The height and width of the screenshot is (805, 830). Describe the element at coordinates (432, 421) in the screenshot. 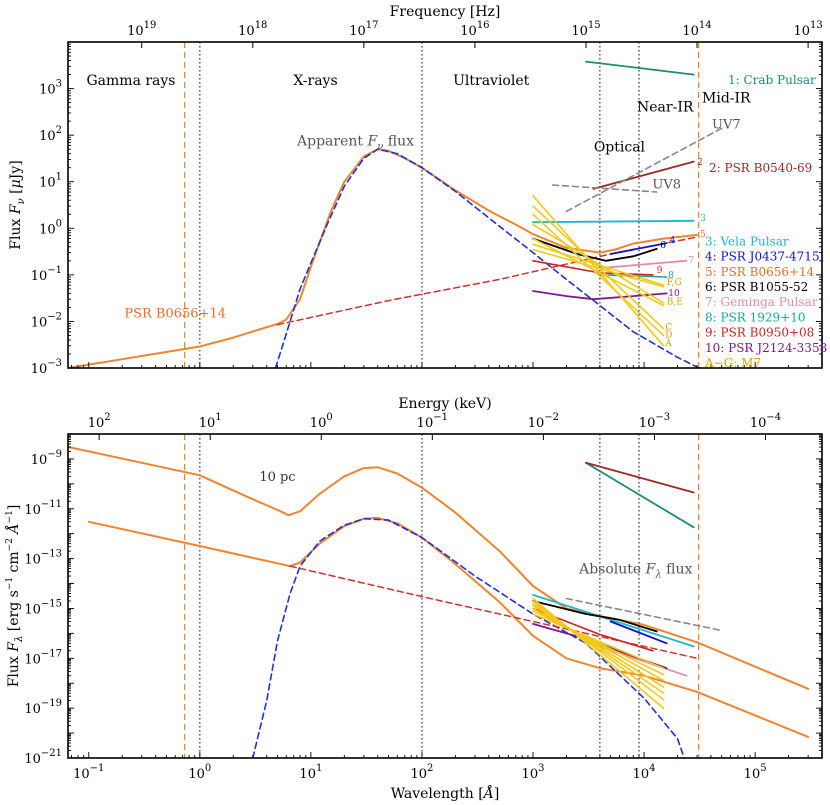

I see `top-tick-label: 10⁻¹` at that location.